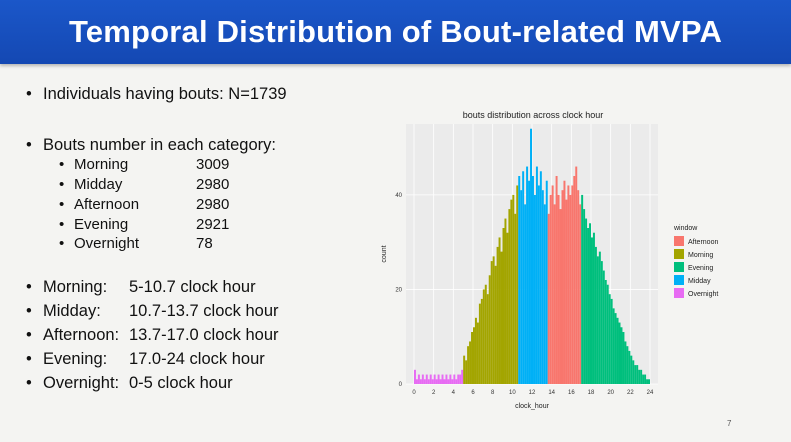 This screenshot has width=791, height=442. I want to click on x-tick-label: 4, so click(454, 393).